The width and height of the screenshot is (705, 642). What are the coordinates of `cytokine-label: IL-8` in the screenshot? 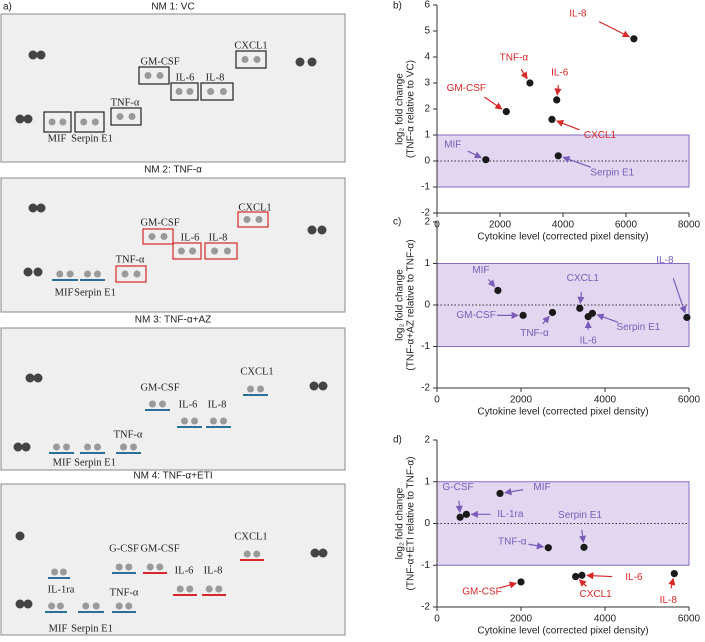 It's located at (218, 237).